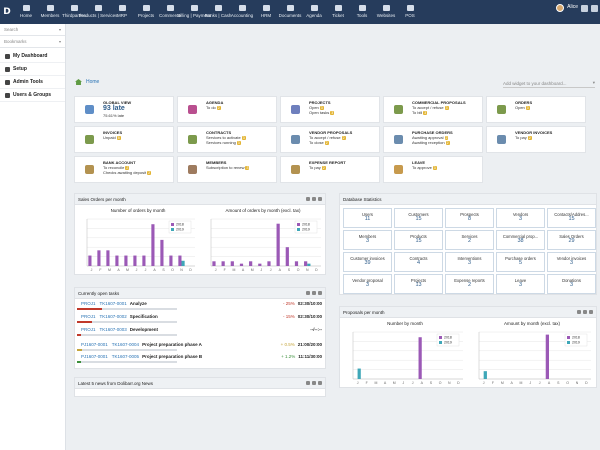 The width and height of the screenshot is (600, 450). Describe the element at coordinates (213, 107) in the screenshot. I see `tile-line: To do 2` at that location.